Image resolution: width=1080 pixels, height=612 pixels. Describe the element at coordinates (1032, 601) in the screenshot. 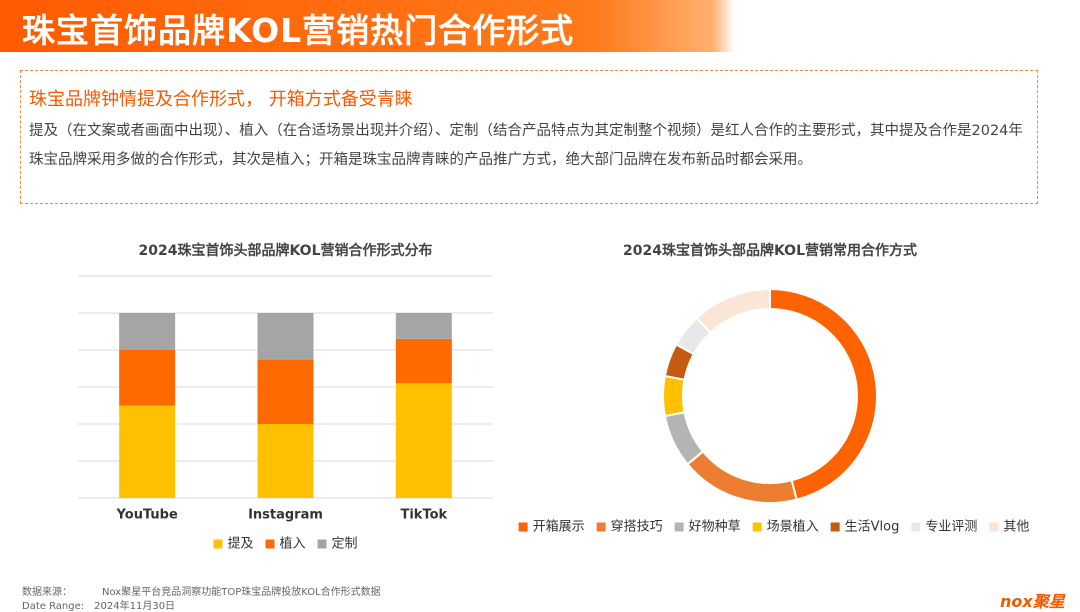

I see `logo: nox聚星` at that location.